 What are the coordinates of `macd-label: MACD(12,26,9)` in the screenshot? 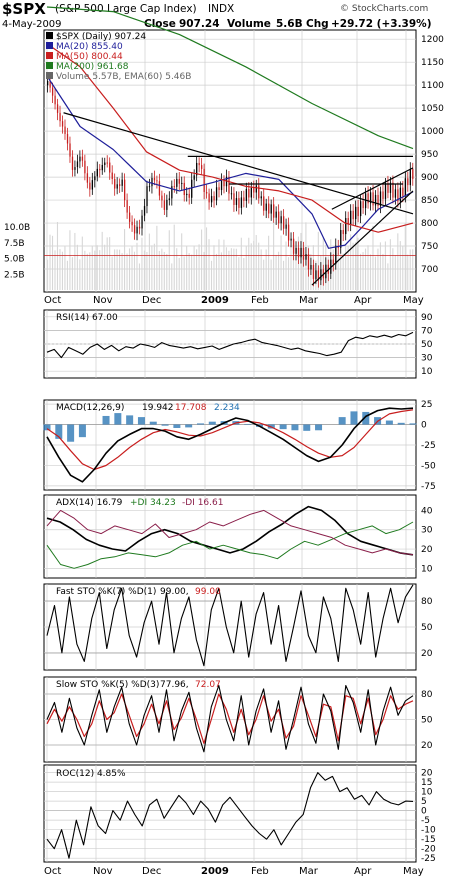 It's located at (90, 408).